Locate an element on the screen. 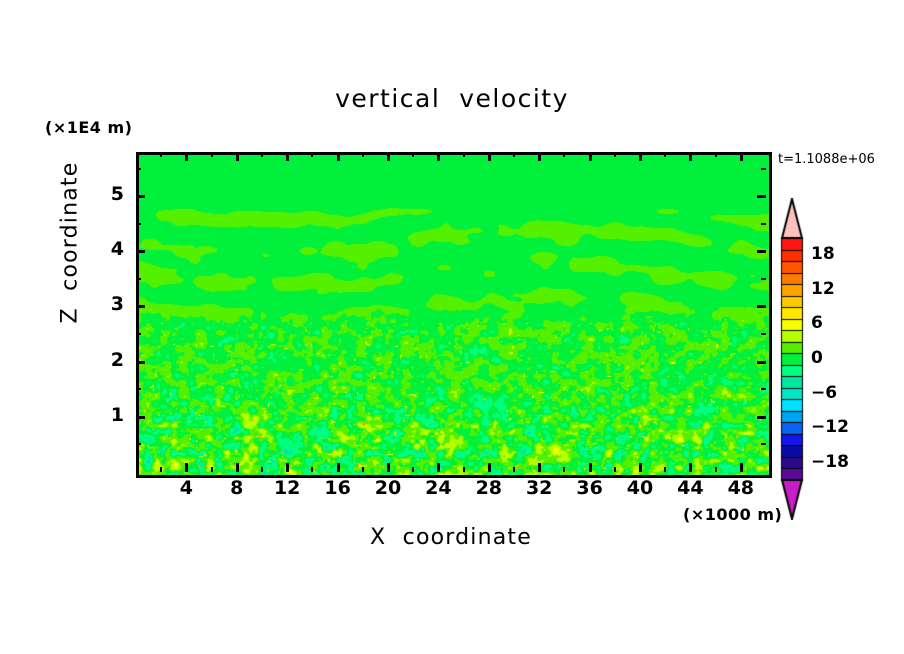  colorbar-gradient is located at coordinates (792, 359).